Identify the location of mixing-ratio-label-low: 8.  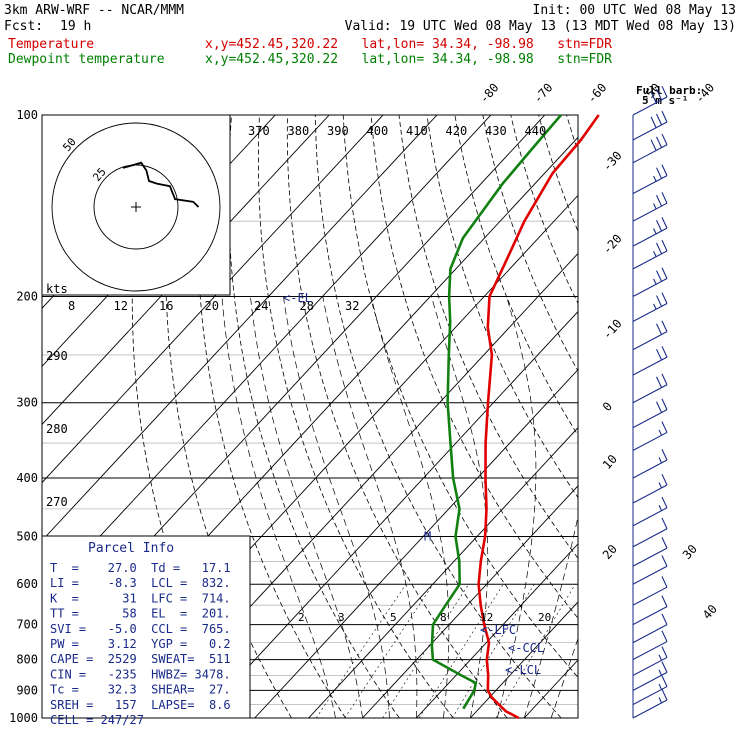
(443, 617).